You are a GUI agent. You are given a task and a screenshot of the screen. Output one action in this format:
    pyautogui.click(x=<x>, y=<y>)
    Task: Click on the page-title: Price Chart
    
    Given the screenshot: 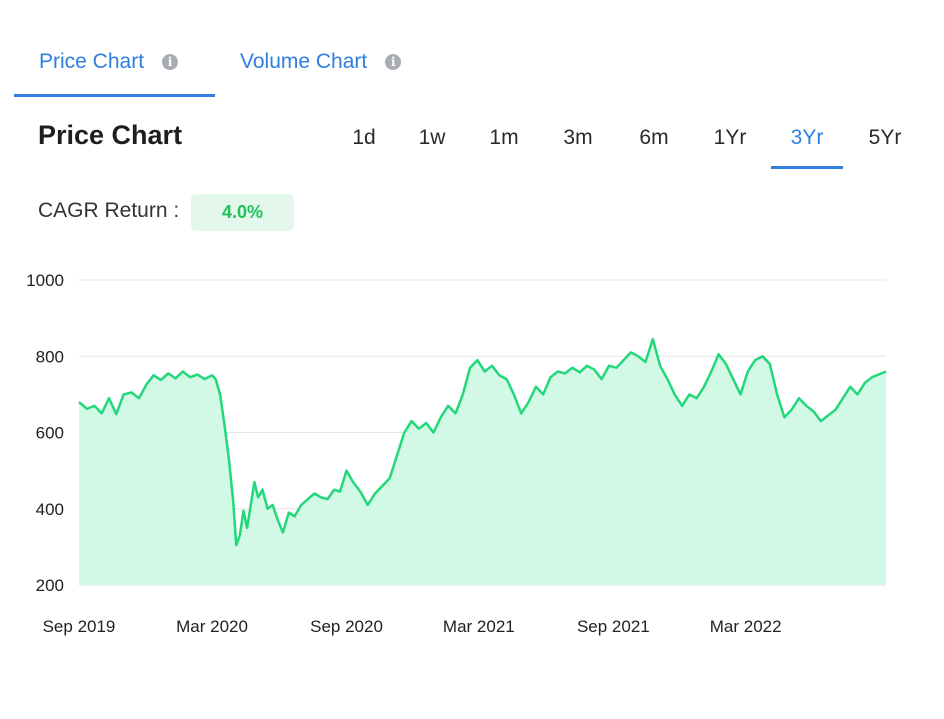 What is the action you would take?
    pyautogui.click(x=110, y=135)
    